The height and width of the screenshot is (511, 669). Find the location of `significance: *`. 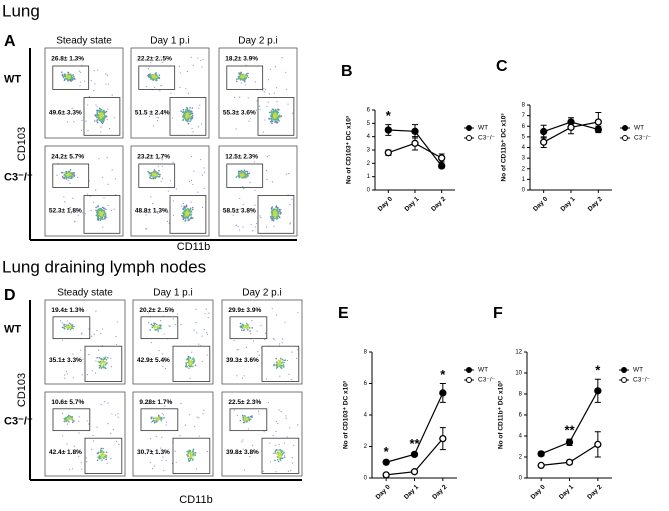

significance: * is located at coordinates (389, 115).